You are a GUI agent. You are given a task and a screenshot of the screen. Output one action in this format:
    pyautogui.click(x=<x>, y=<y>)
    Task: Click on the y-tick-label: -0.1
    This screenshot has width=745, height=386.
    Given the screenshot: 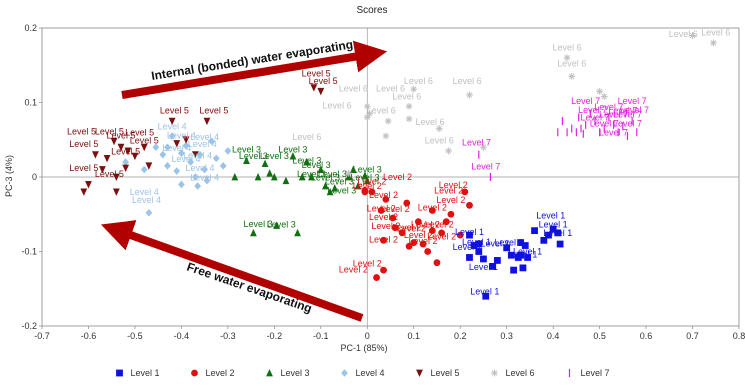 What is the action you would take?
    pyautogui.click(x=29, y=252)
    